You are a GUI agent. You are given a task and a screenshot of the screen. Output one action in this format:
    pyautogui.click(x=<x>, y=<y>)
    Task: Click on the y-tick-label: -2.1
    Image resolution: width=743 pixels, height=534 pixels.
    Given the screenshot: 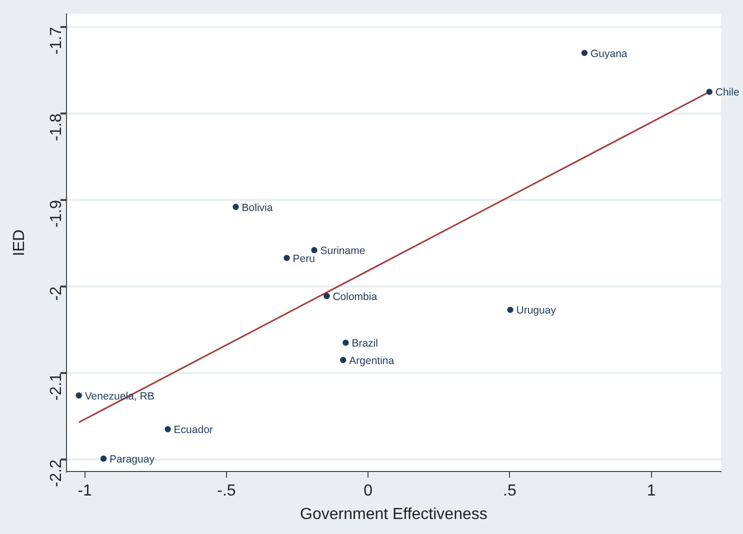 What is the action you would take?
    pyautogui.click(x=56, y=386)
    